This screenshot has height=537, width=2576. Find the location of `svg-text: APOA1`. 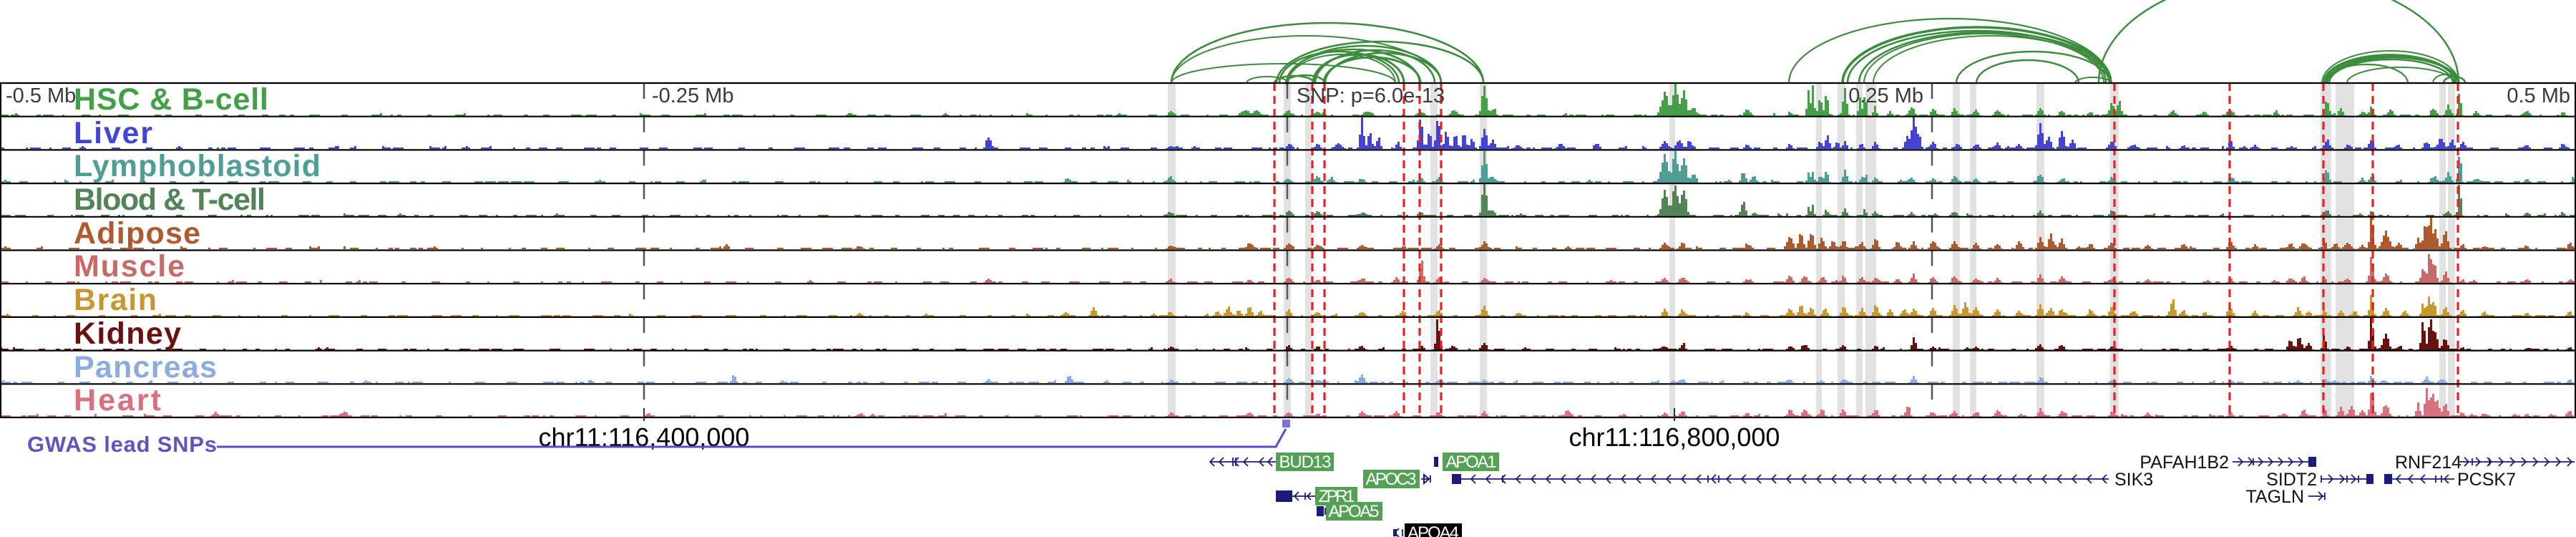

svg-text: APOA1 is located at coordinates (1471, 462).